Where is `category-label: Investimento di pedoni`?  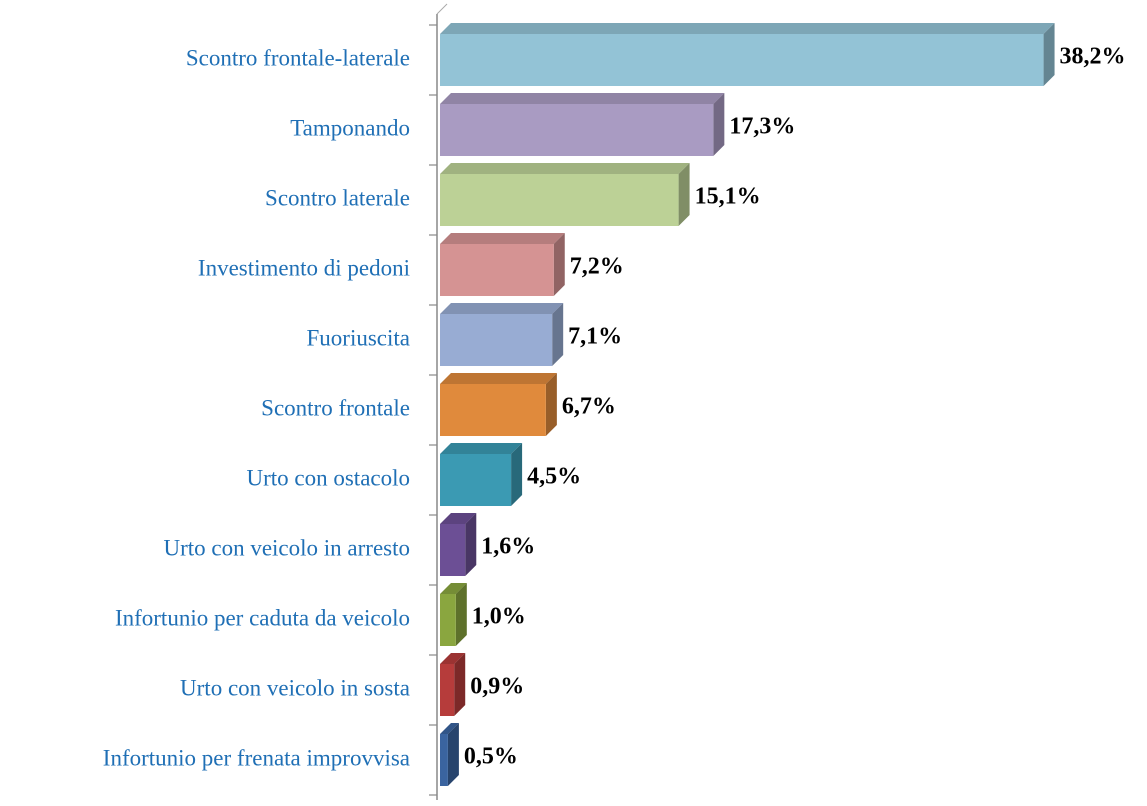
category-label: Investimento di pedoni is located at coordinates (304, 267).